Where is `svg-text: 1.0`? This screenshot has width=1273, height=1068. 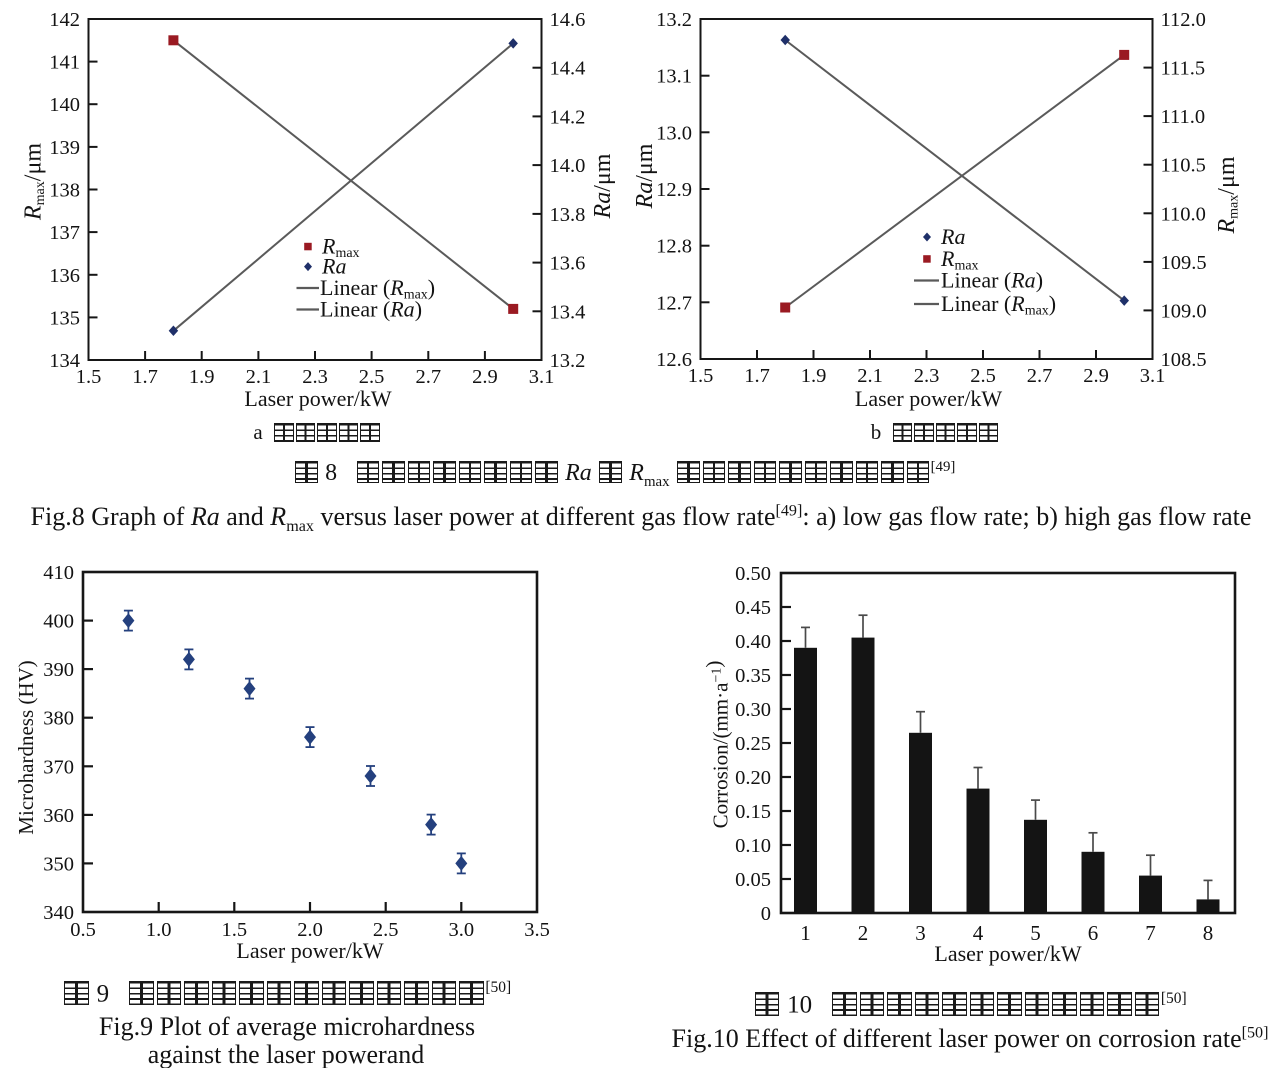 svg-text: 1.0 is located at coordinates (159, 930).